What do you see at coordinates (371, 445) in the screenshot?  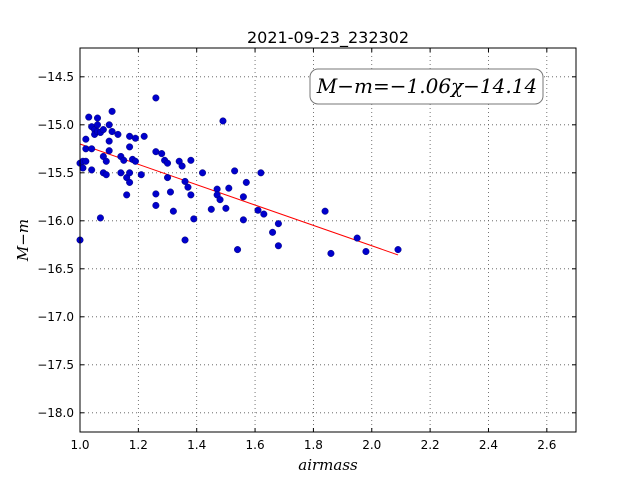 I see `x-tick-label: 2.0` at bounding box center [371, 445].